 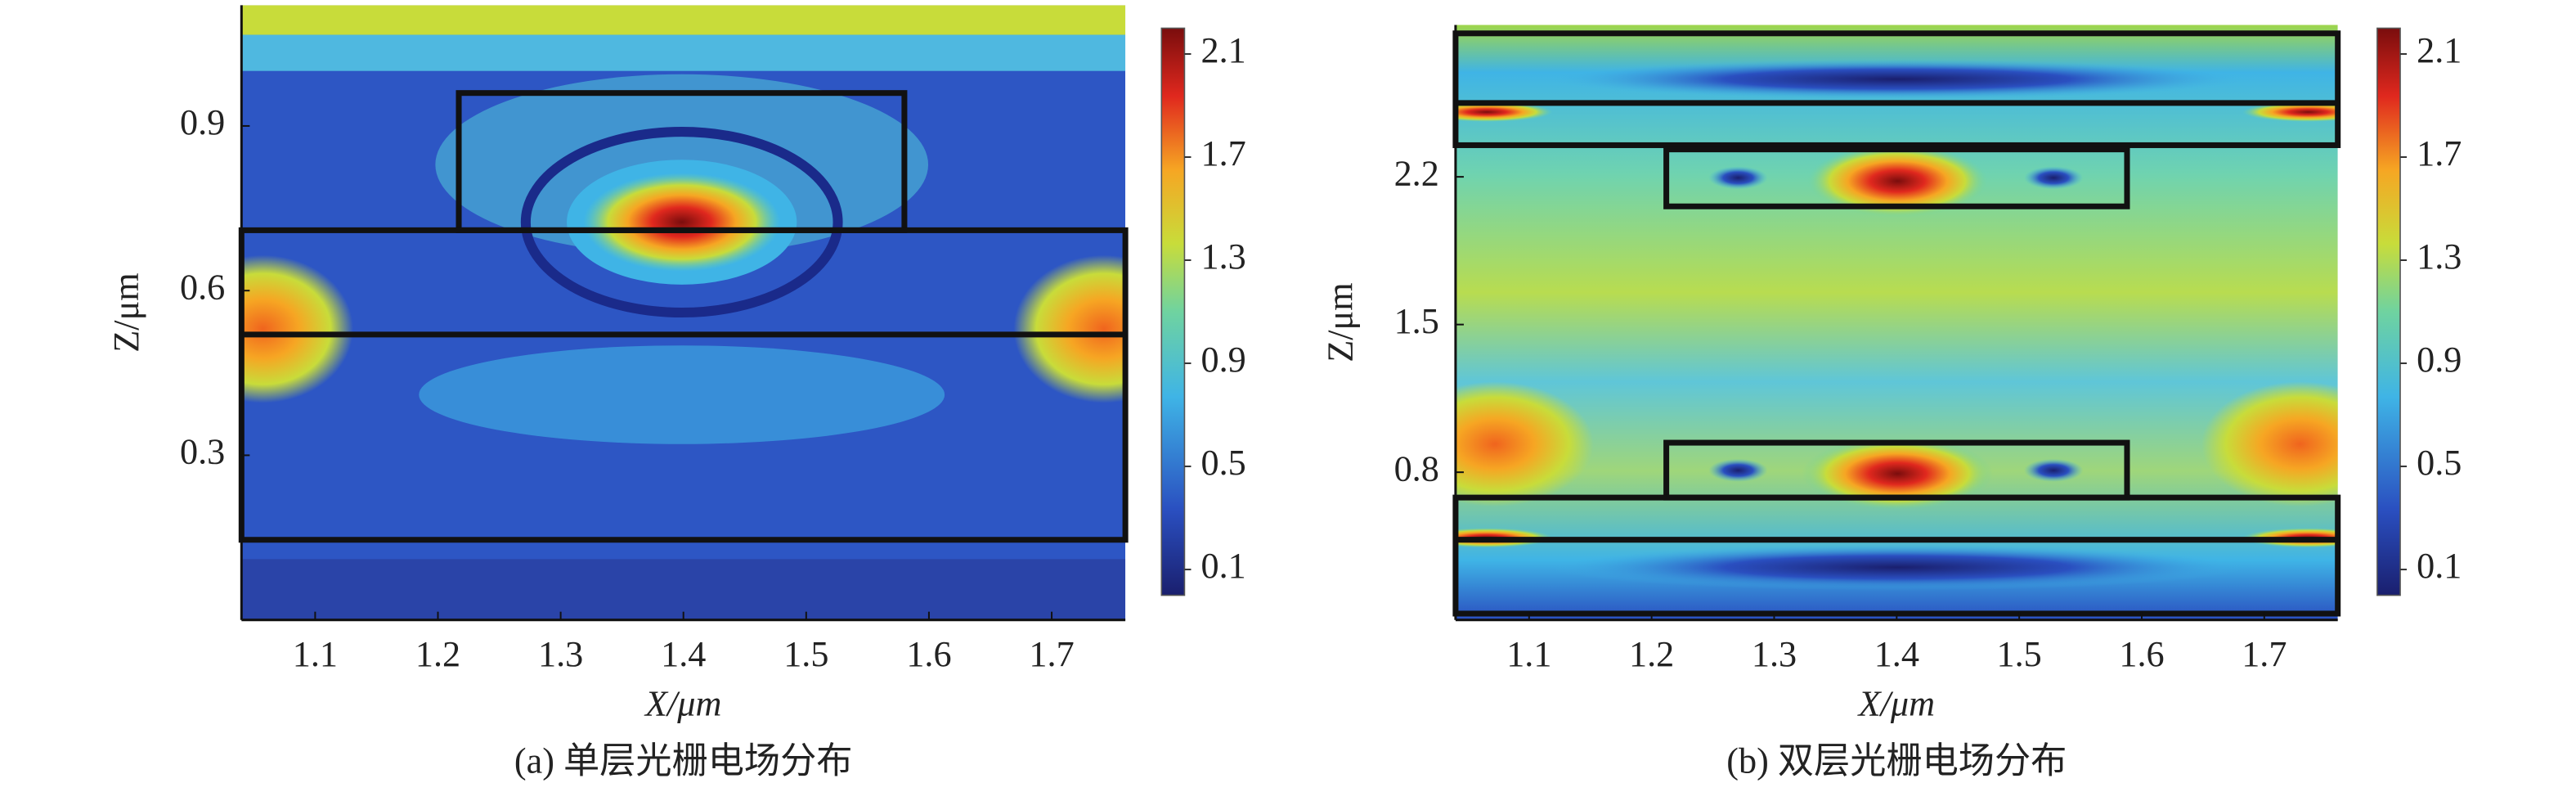 I want to click on y-tick-label: 0.6, so click(x=203, y=287).